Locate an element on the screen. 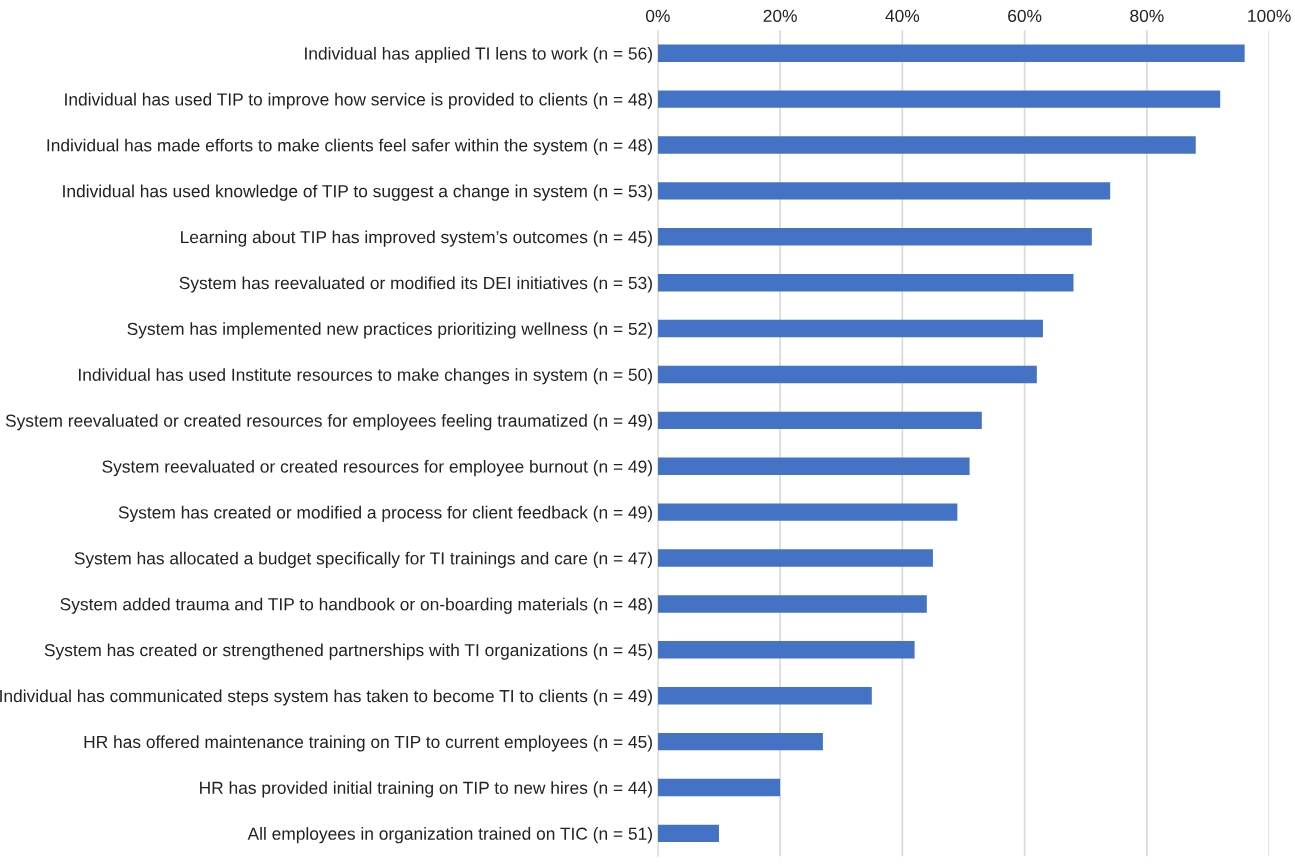 This screenshot has height=865, width=1295. y-tick-label: System has allocated a budget specifically for TI trainings and care (n = 47) is located at coordinates (363, 559).